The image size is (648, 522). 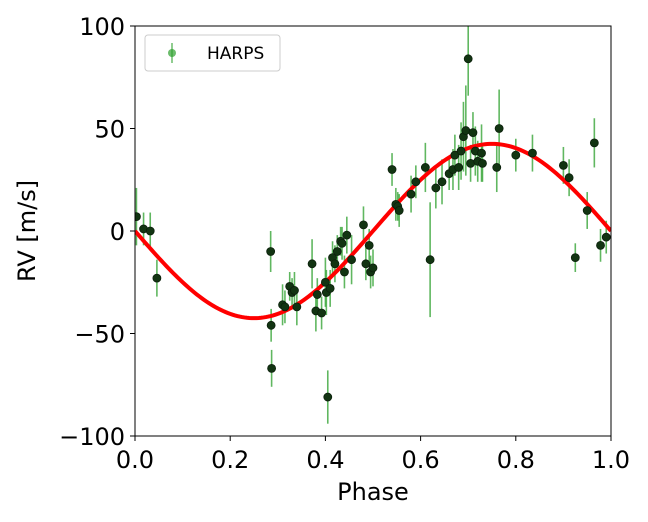 What do you see at coordinates (421, 460) in the screenshot?
I see `x-tick-label: 0.6` at bounding box center [421, 460].